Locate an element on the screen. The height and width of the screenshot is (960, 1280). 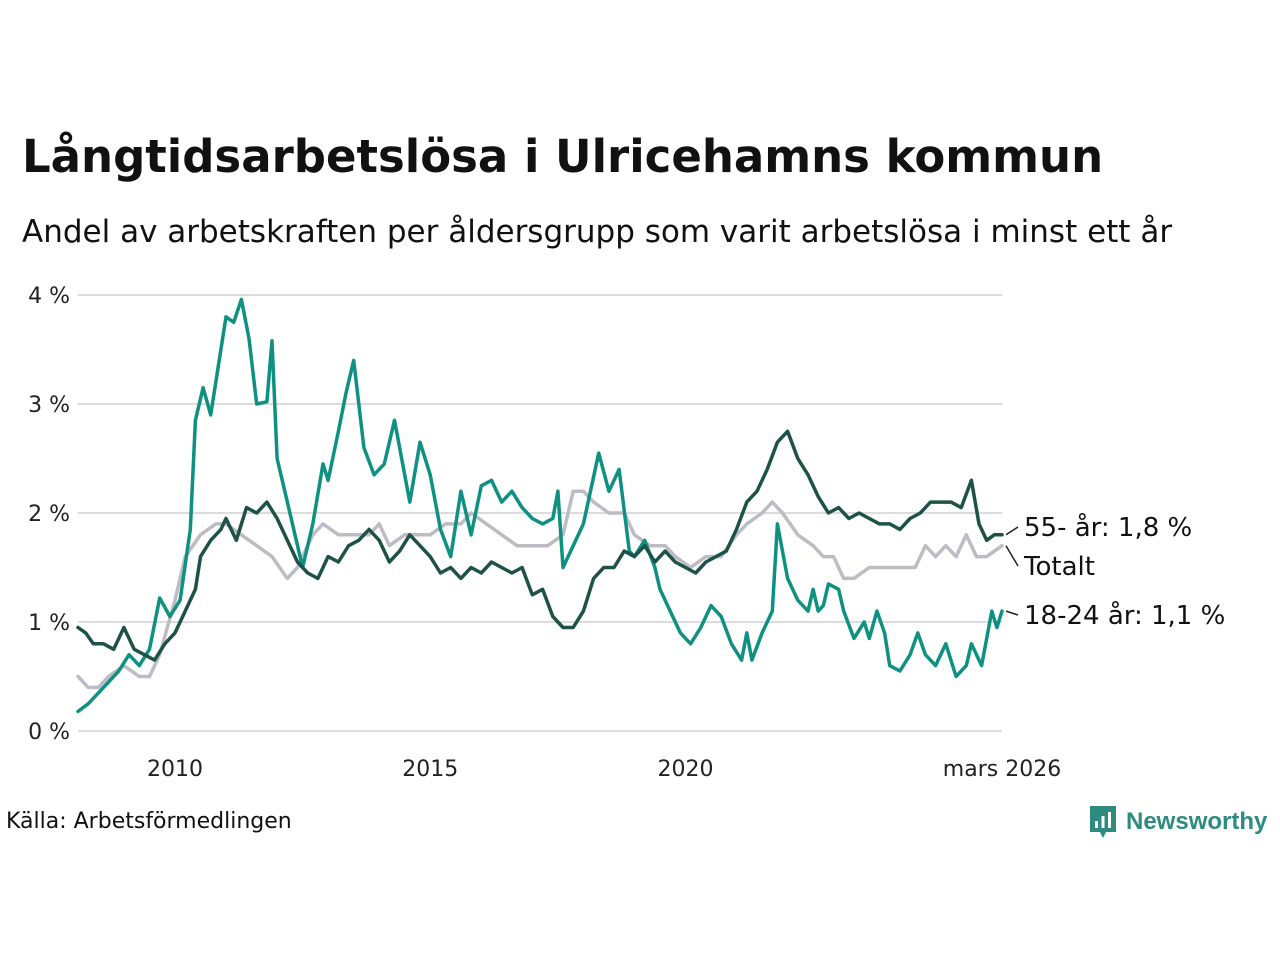
y-tick-label: 2 % is located at coordinates (49, 514).